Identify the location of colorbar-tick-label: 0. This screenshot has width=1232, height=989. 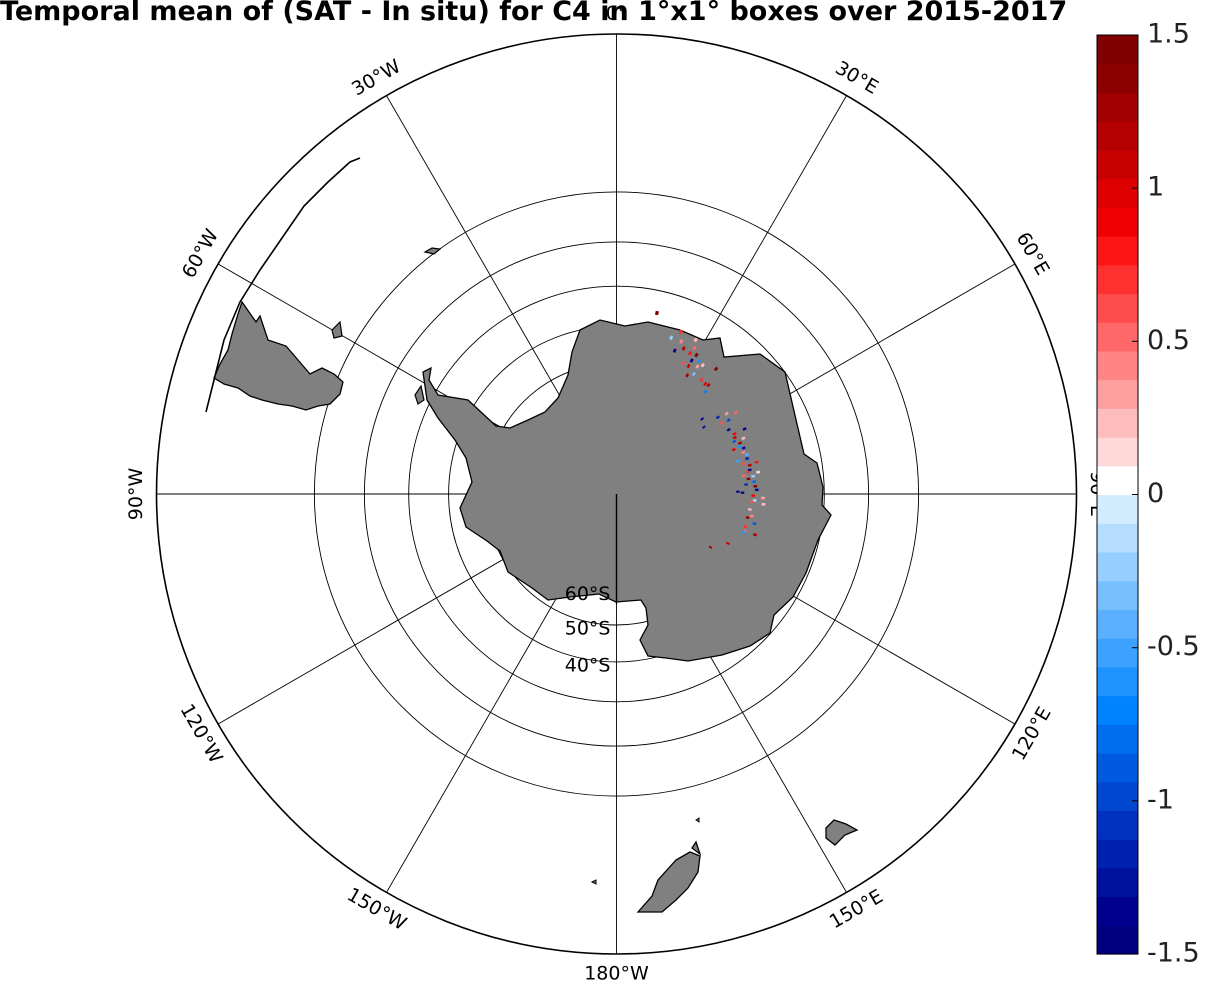
(1155, 493).